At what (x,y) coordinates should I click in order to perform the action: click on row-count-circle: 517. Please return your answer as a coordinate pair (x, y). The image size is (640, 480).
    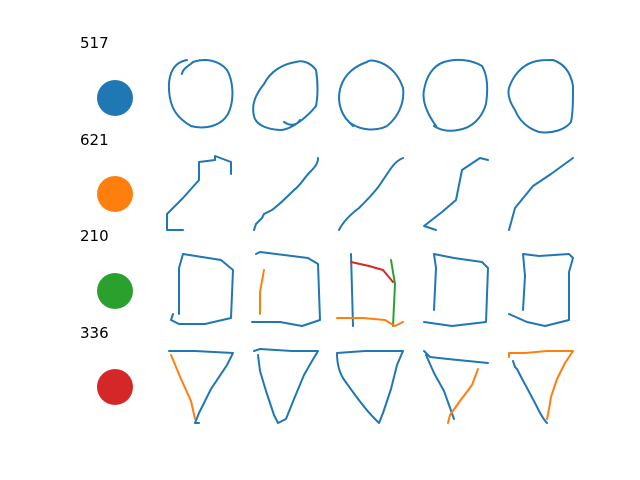
    Looking at the image, I should click on (94, 43).